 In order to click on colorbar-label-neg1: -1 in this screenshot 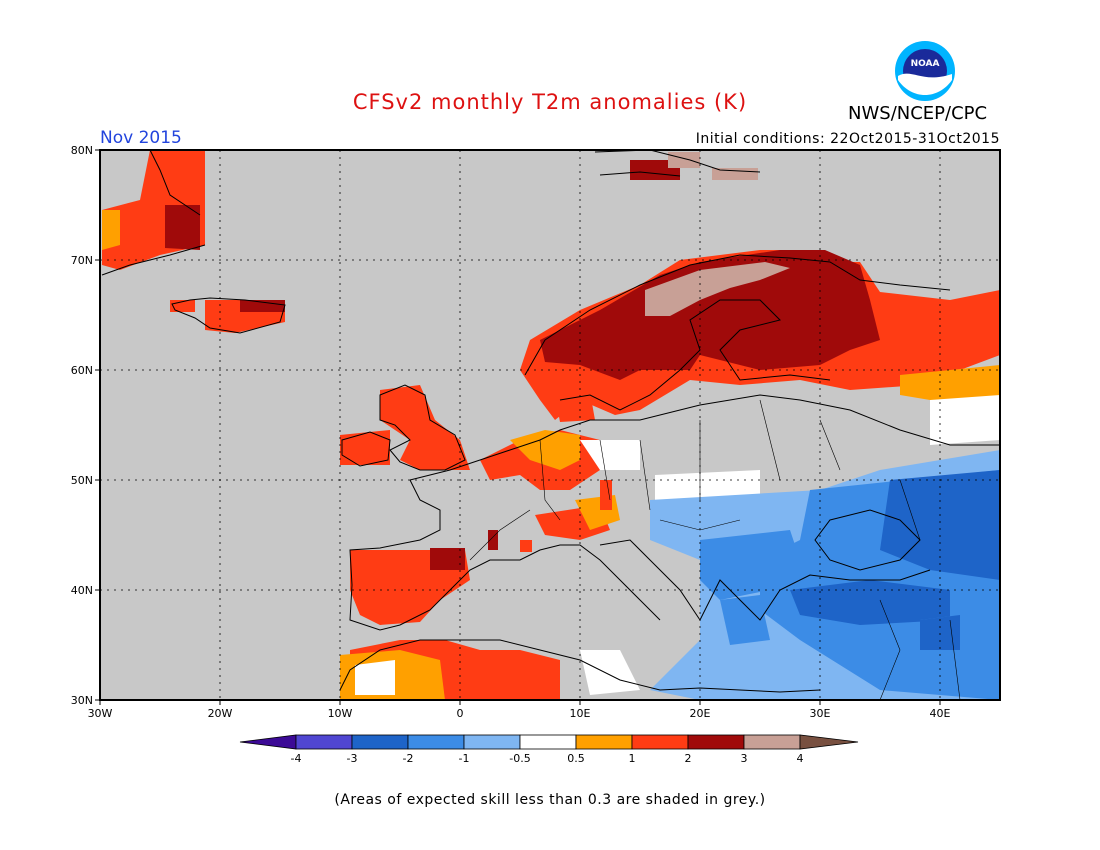, I will do `click(464, 758)`.